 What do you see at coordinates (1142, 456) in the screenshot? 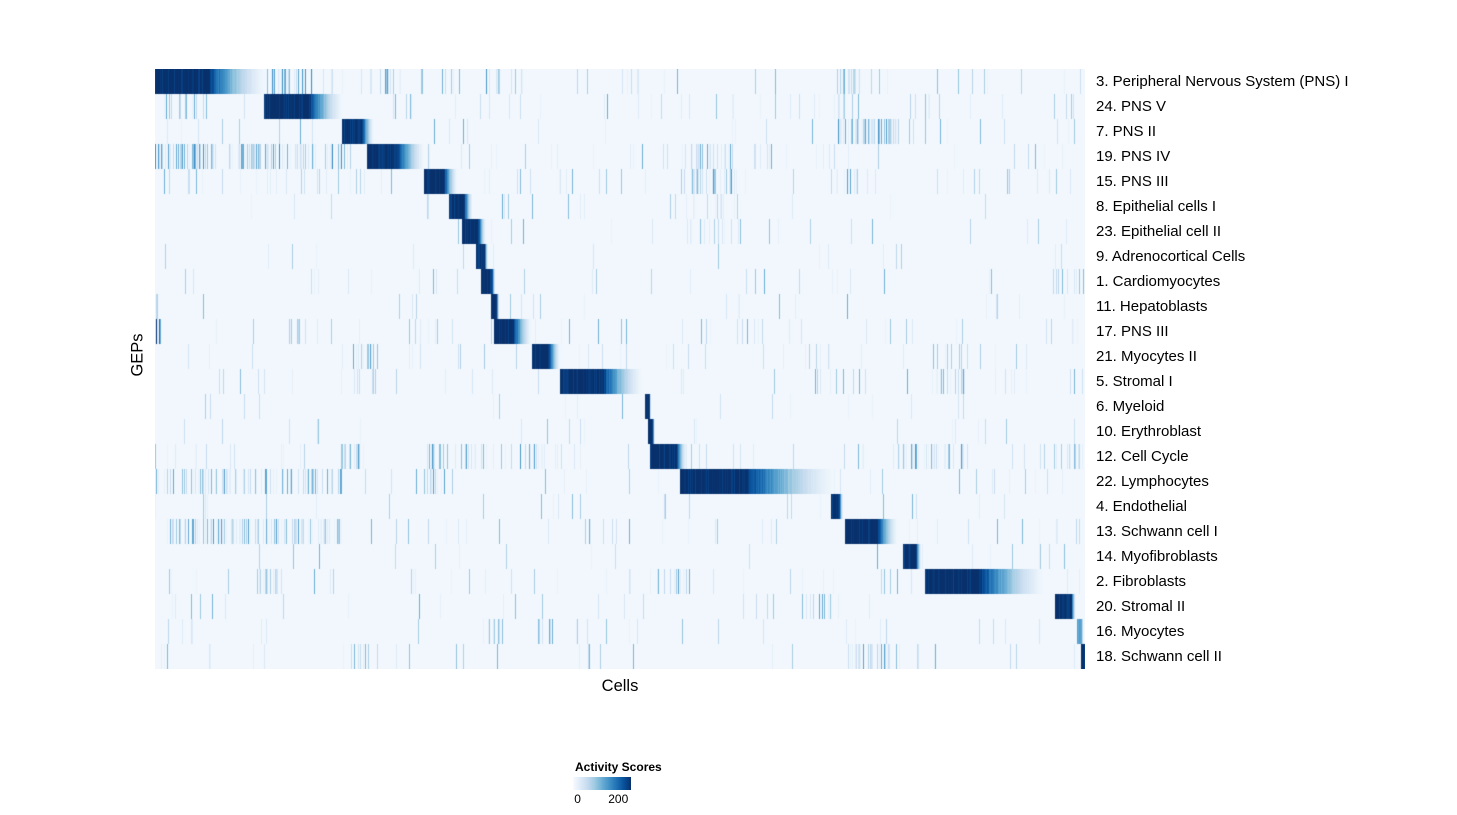
I see `row-label: 12. Cell Cycle` at bounding box center [1142, 456].